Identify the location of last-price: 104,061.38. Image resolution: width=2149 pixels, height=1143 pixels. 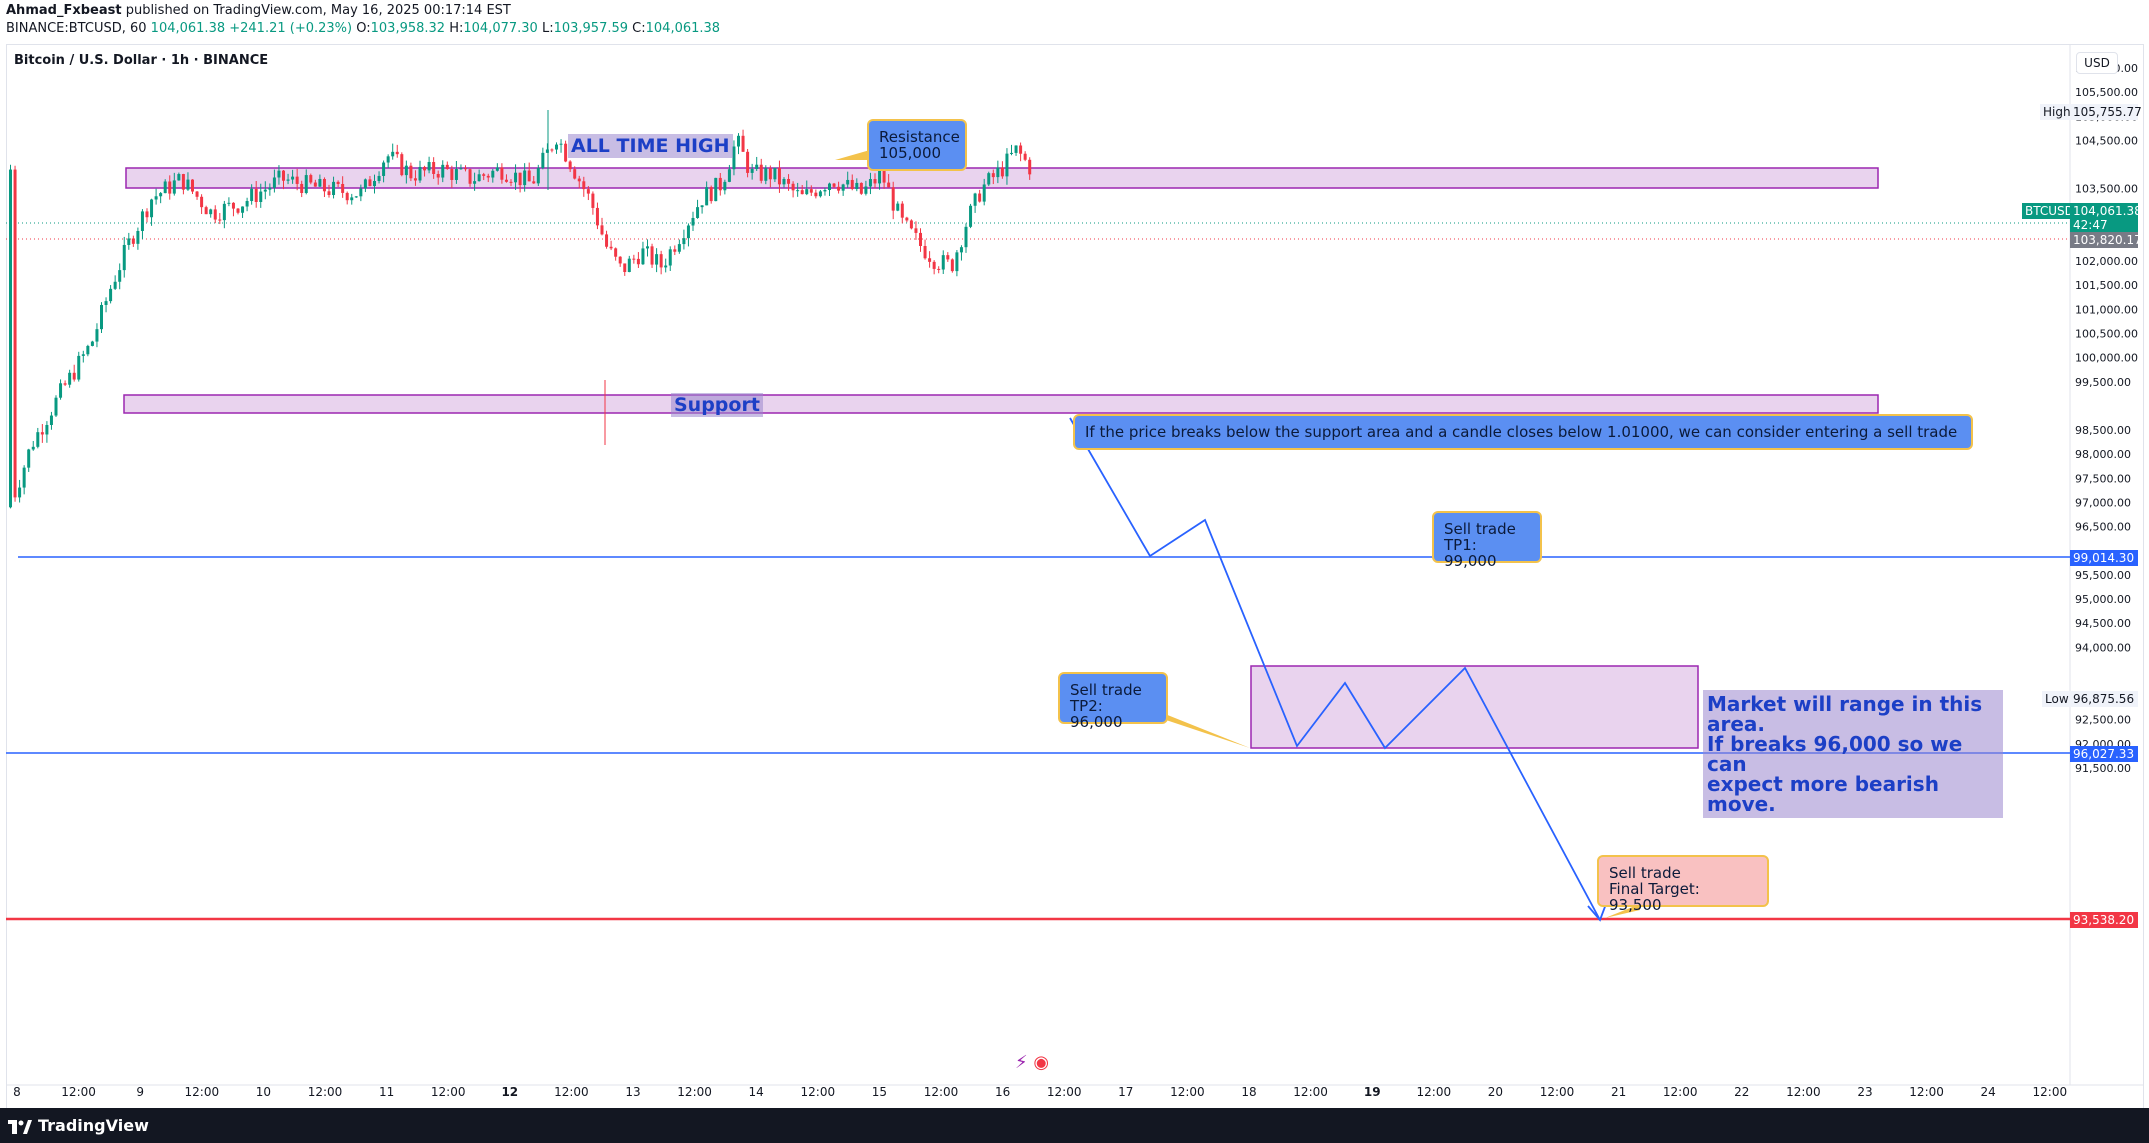
(188, 28).